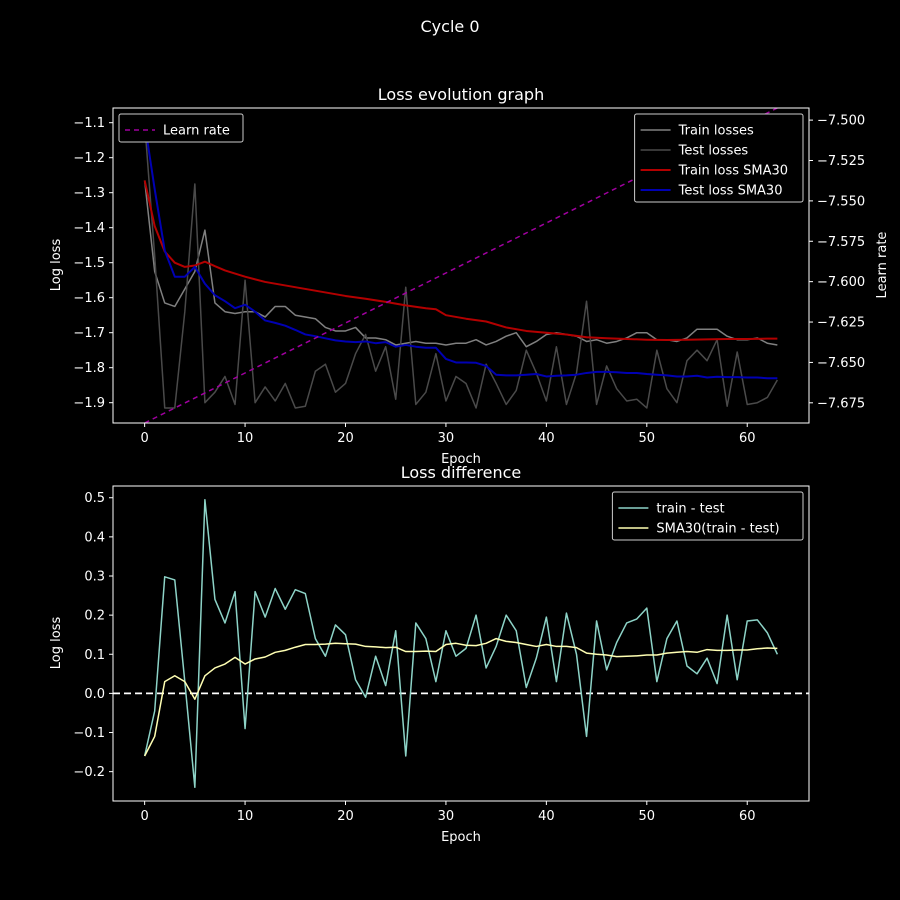  What do you see at coordinates (841, 282) in the screenshot?
I see `y-right-tick-label: −7.600` at bounding box center [841, 282].